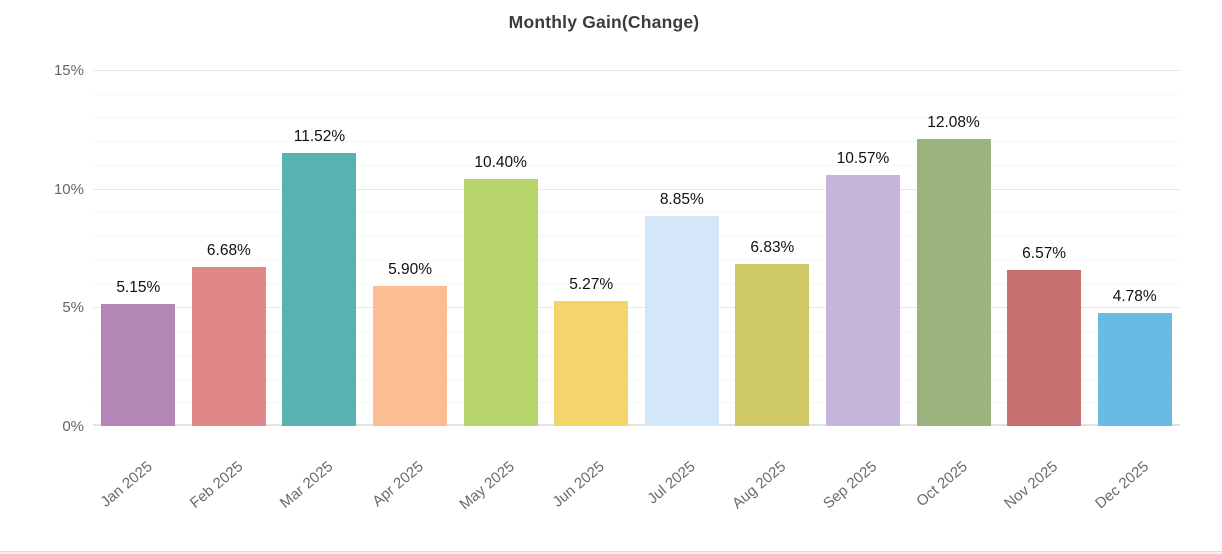  What do you see at coordinates (772, 344) in the screenshot?
I see `bar-aug-2025` at bounding box center [772, 344].